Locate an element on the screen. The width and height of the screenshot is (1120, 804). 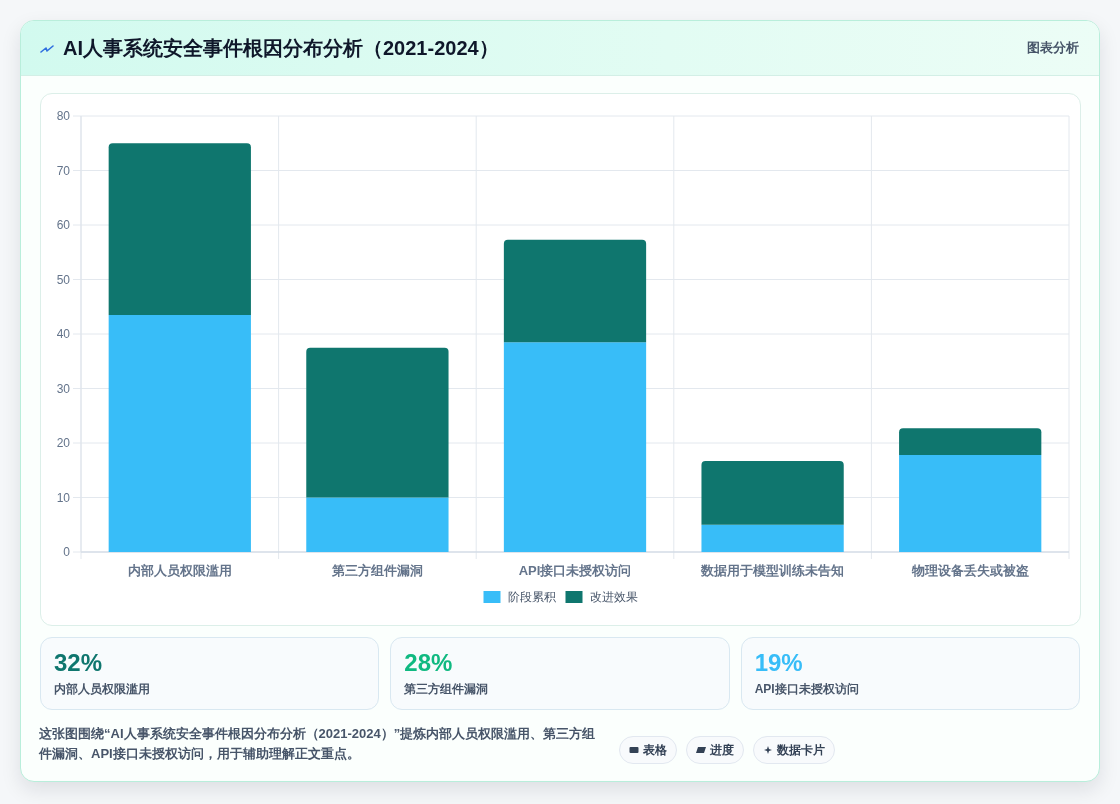
y-tick-label: 20 is located at coordinates (63, 443).